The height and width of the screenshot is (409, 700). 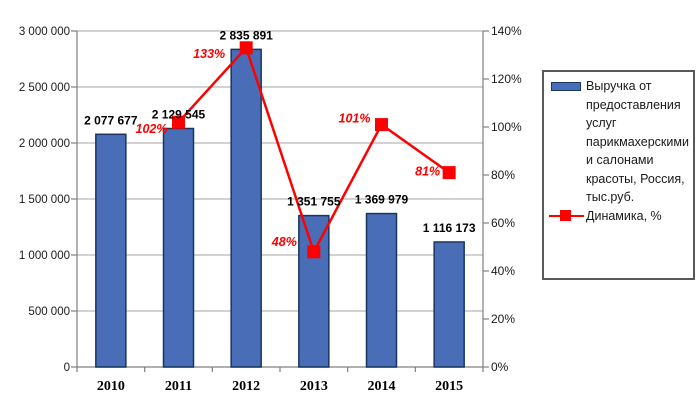 What do you see at coordinates (246, 386) in the screenshot?
I see `category-label-2012: 2012` at bounding box center [246, 386].